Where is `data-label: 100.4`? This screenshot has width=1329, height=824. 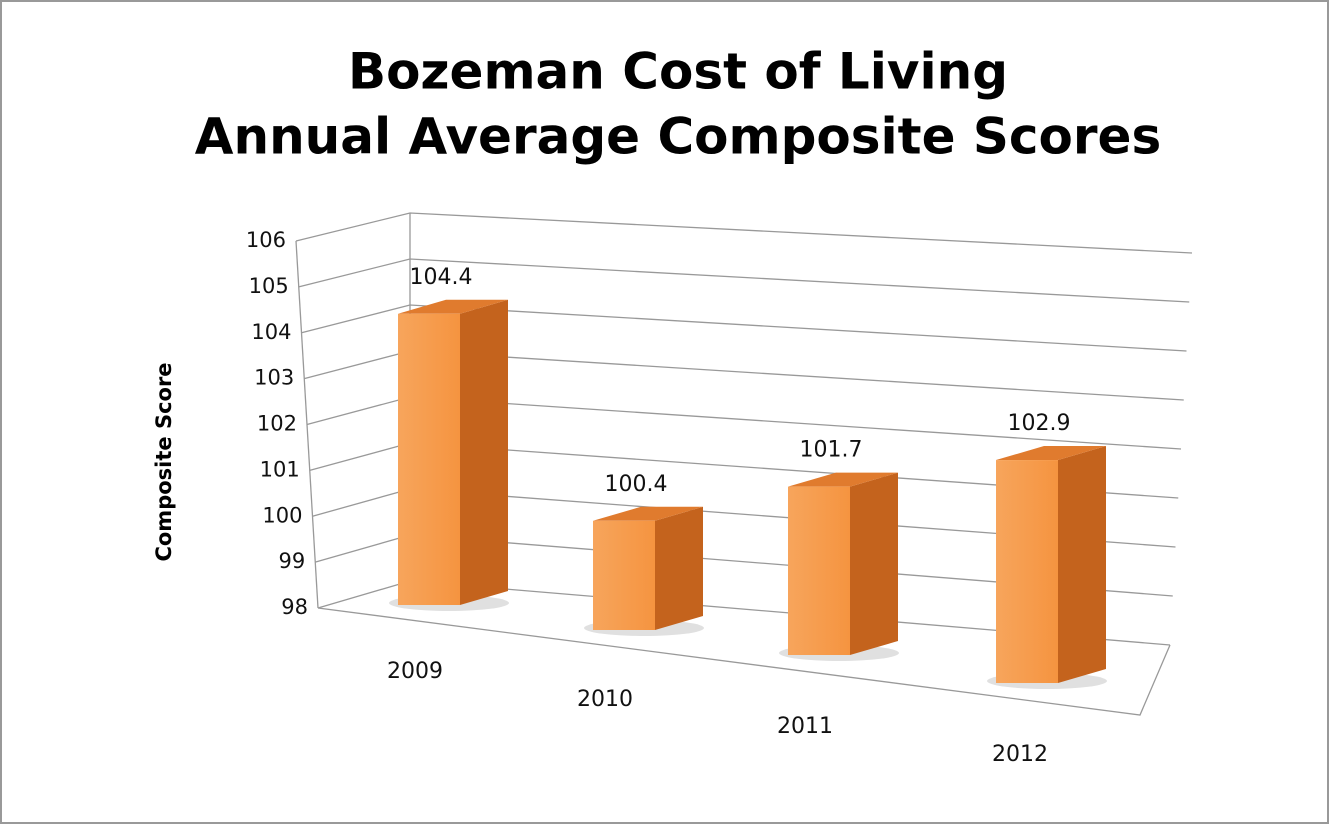 data-label: 100.4 is located at coordinates (636, 484).